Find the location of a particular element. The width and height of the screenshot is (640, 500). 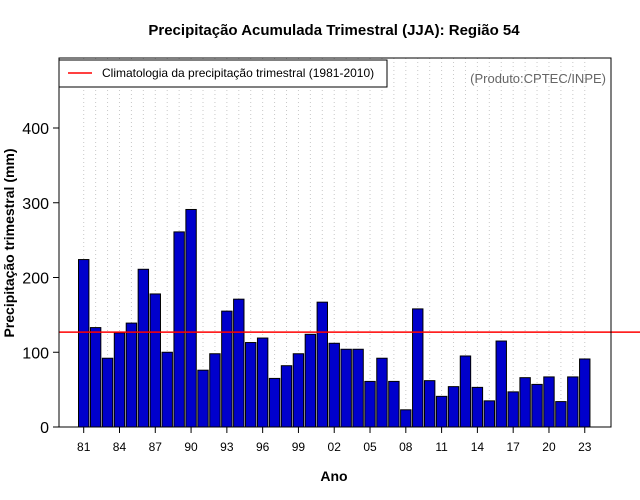

bar-1993 is located at coordinates (227, 369).